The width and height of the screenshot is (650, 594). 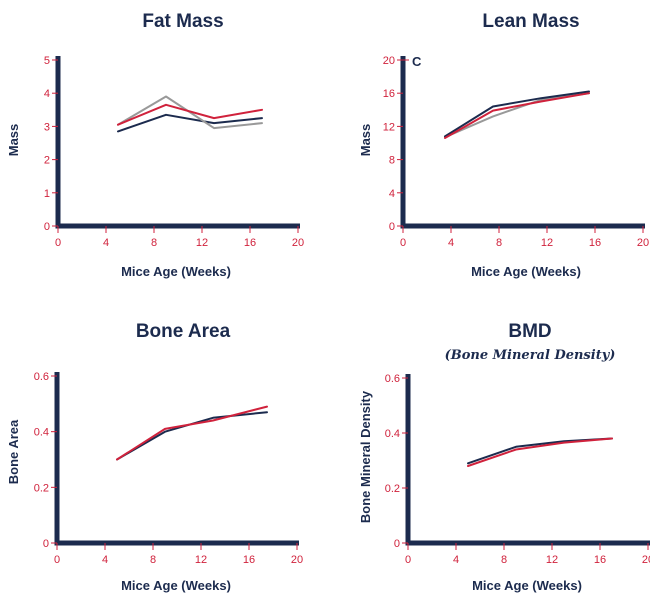 I want to click on y-tick-label: 16, so click(x=389, y=94).